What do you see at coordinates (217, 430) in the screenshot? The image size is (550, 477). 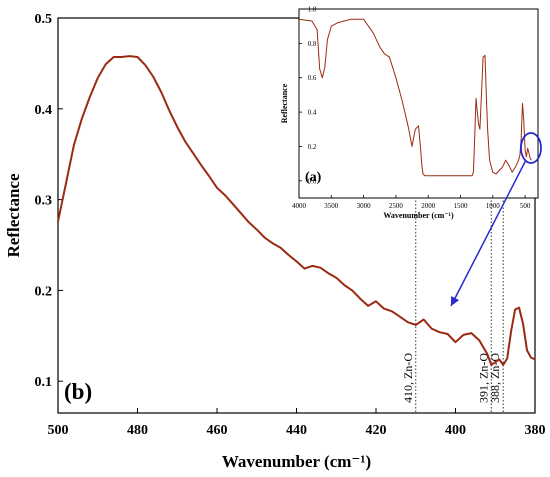 I see `x-tick-label: 460` at bounding box center [217, 430].